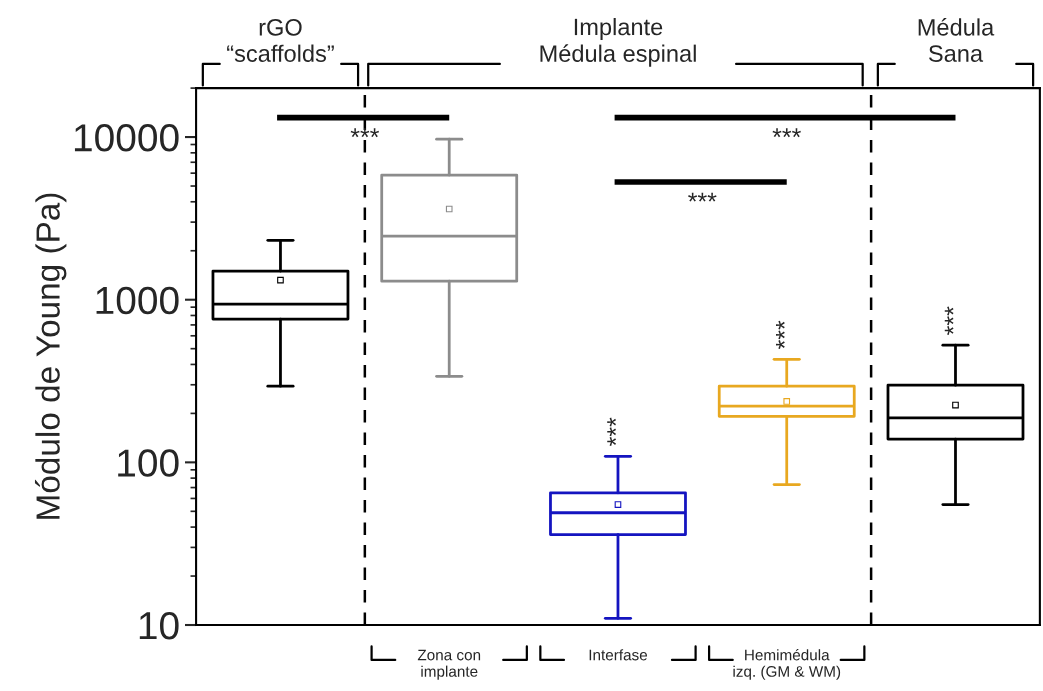  I want to click on y-axis-title: Módulo de Young (Pa), so click(50, 356).